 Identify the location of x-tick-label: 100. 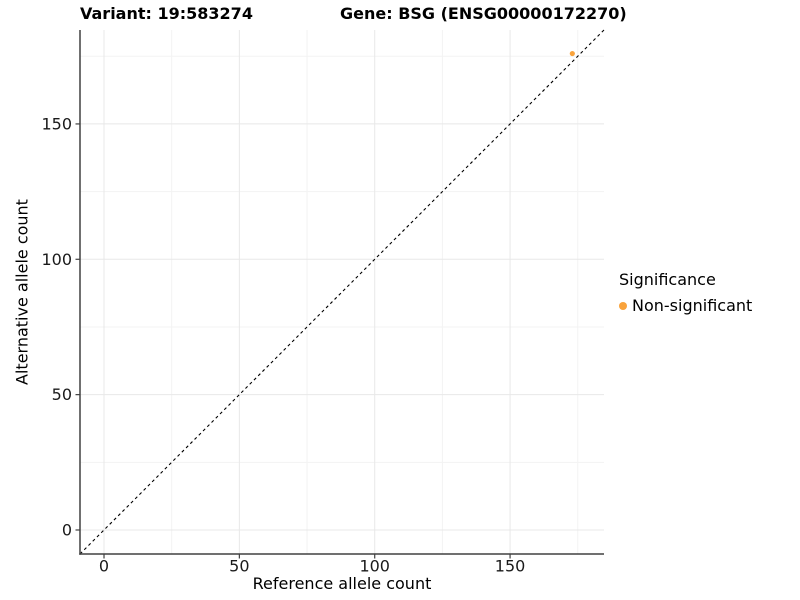
(374, 566).